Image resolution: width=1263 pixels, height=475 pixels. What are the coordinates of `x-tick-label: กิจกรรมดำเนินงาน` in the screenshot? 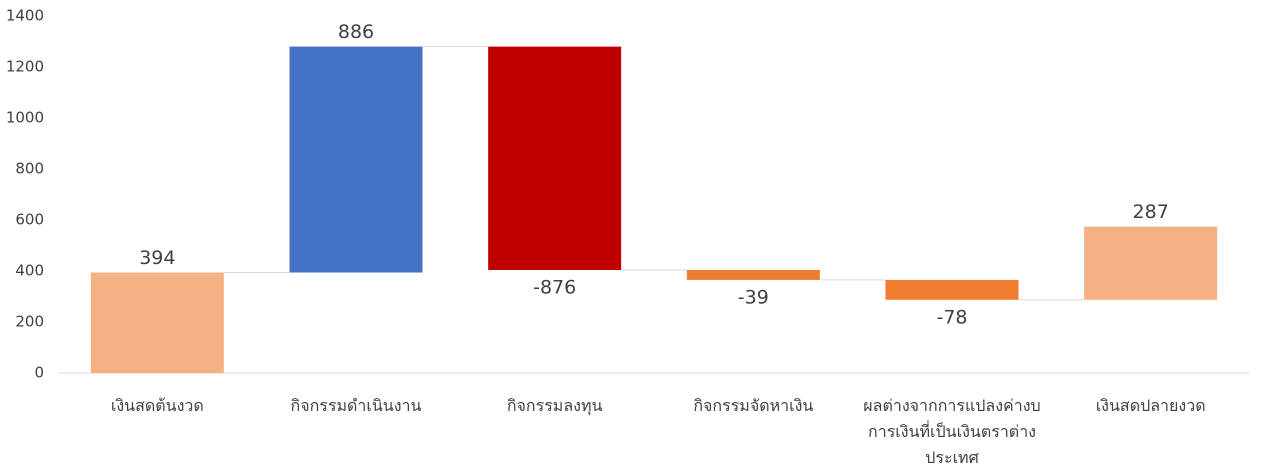 It's located at (356, 405).